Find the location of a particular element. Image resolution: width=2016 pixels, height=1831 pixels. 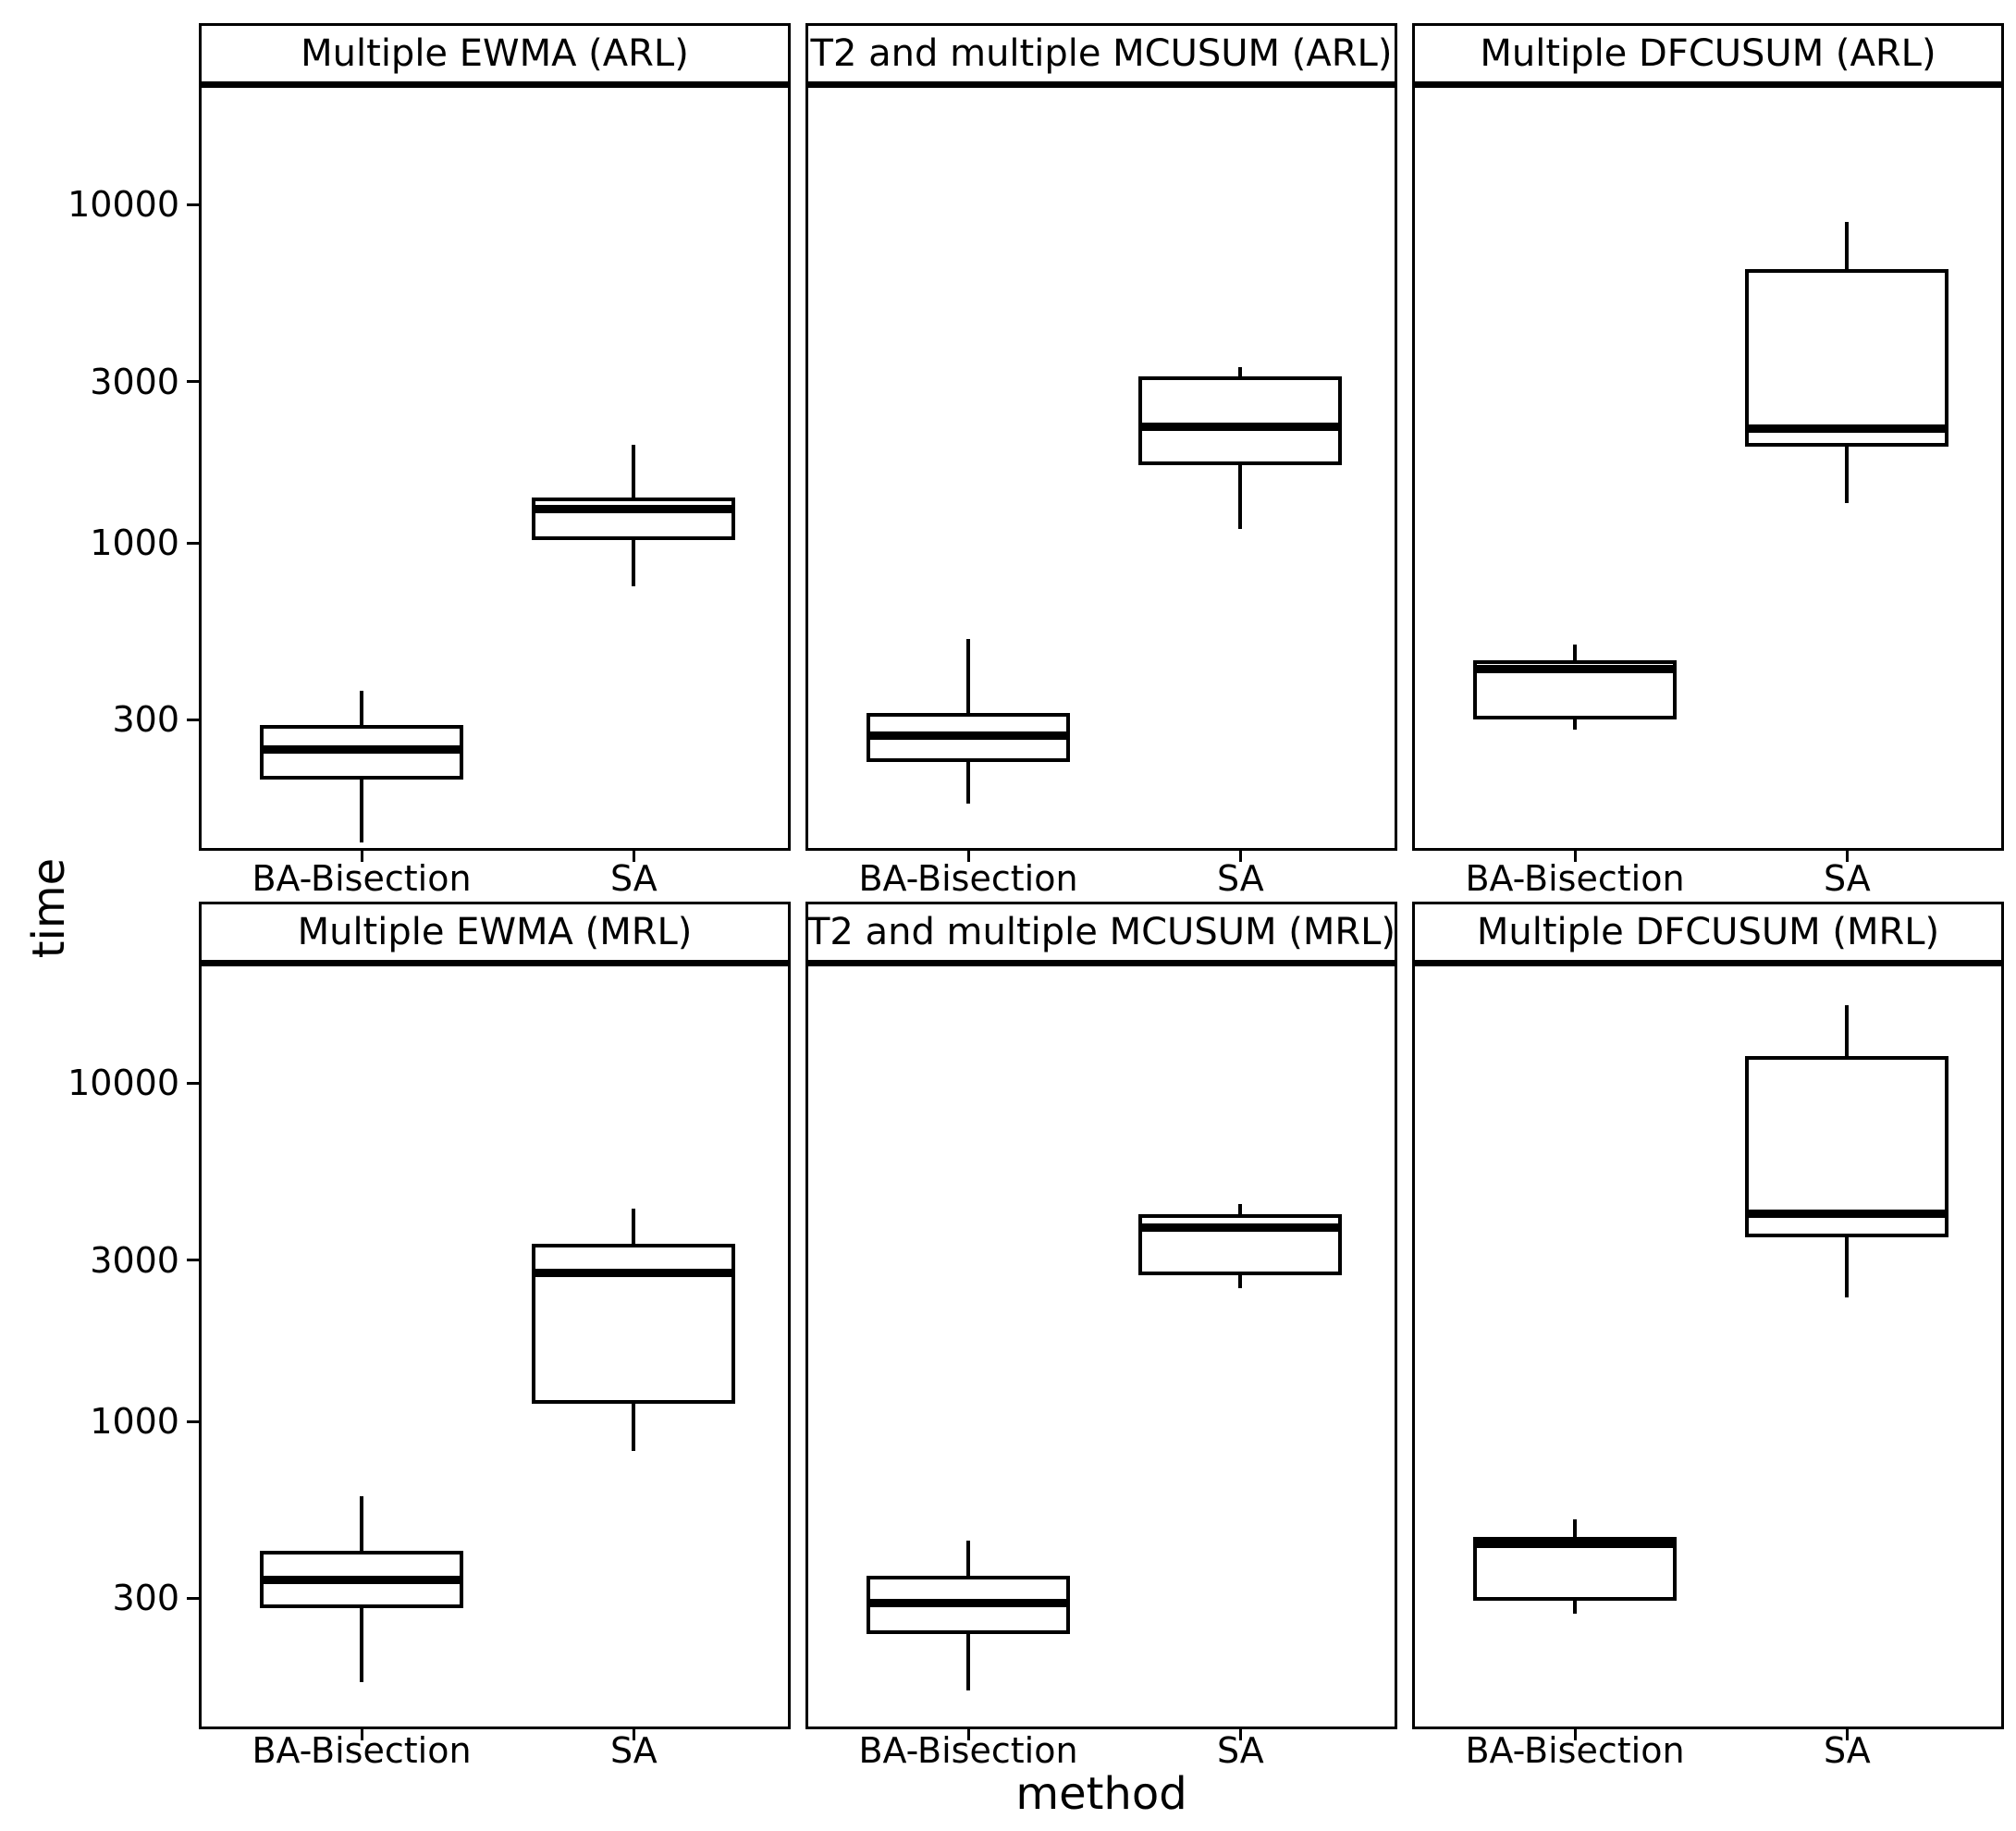

facet-strip: Multiple EWMA (MRL) is located at coordinates (495, 934).